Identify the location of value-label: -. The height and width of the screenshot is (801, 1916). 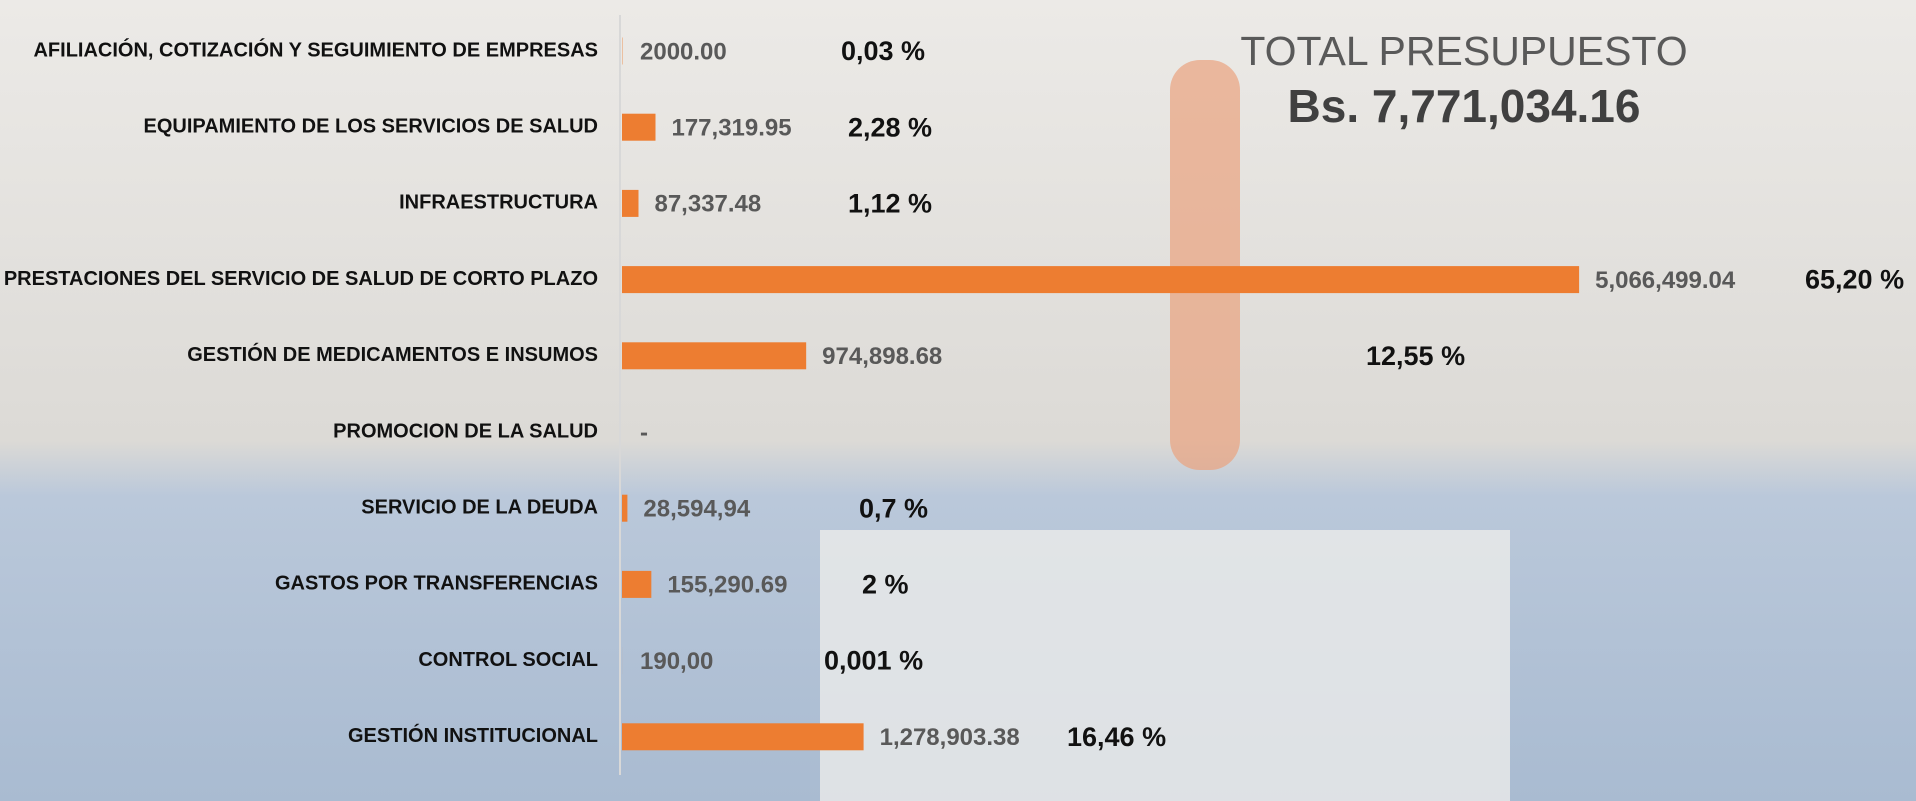
(644, 432).